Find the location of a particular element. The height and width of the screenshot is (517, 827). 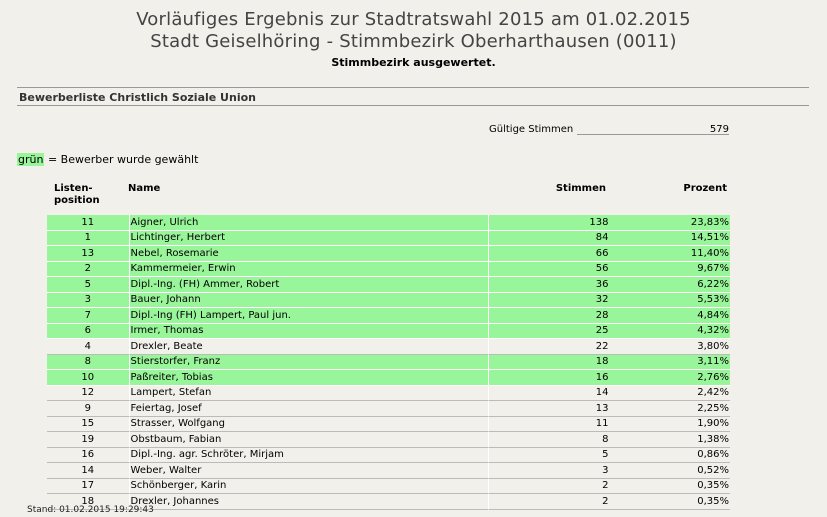

cell-position: 11 is located at coordinates (88, 223).